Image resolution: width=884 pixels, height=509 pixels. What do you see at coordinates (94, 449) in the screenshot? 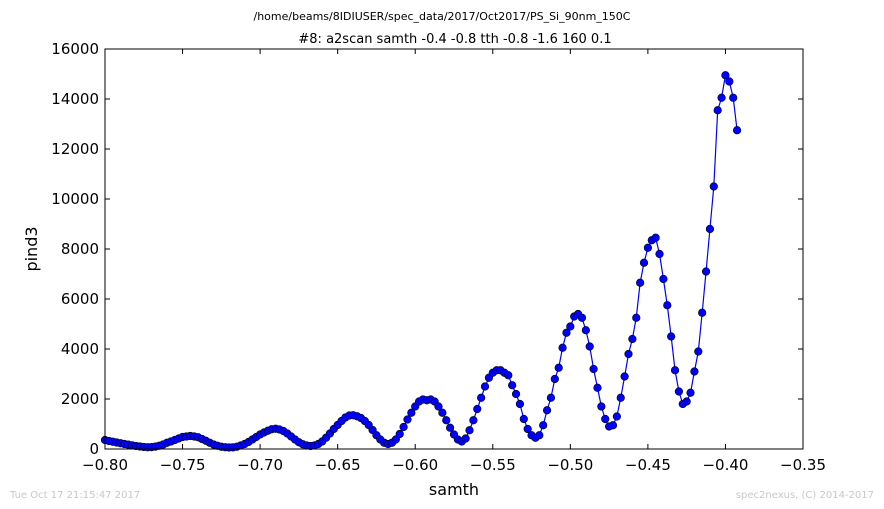
I see `y-tick-label: 0` at bounding box center [94, 449].